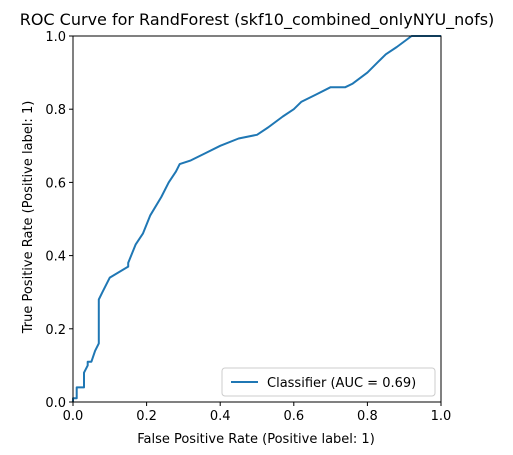  Describe the element at coordinates (55, 403) in the screenshot. I see `y-tick-label: 0.0` at that location.